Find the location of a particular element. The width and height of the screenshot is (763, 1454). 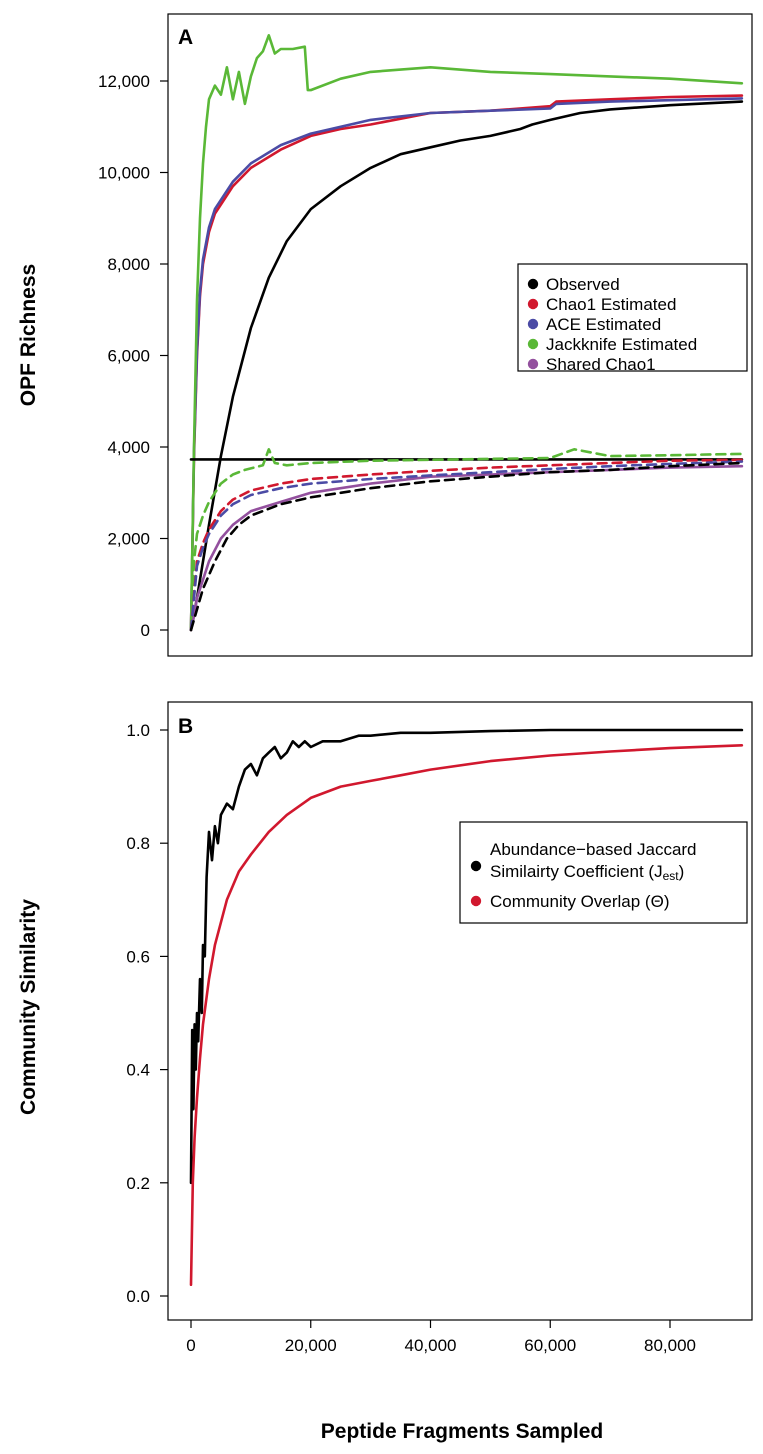

legend-label-chao1-estimated: Chao1 Estimated is located at coordinates (611, 304).